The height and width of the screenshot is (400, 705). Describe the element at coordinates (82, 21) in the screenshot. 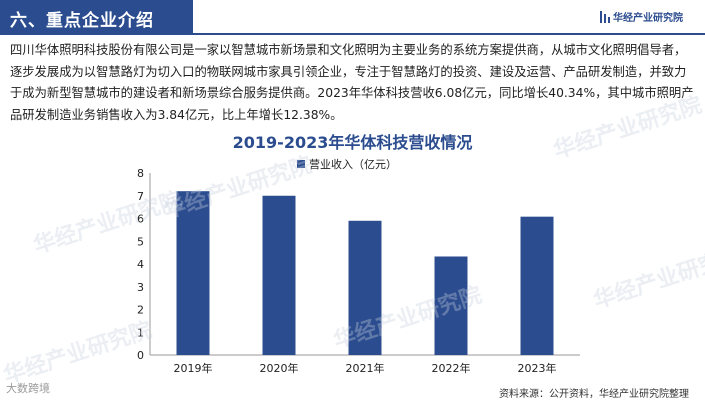

I see `section-title: 六、重点企业介绍` at that location.